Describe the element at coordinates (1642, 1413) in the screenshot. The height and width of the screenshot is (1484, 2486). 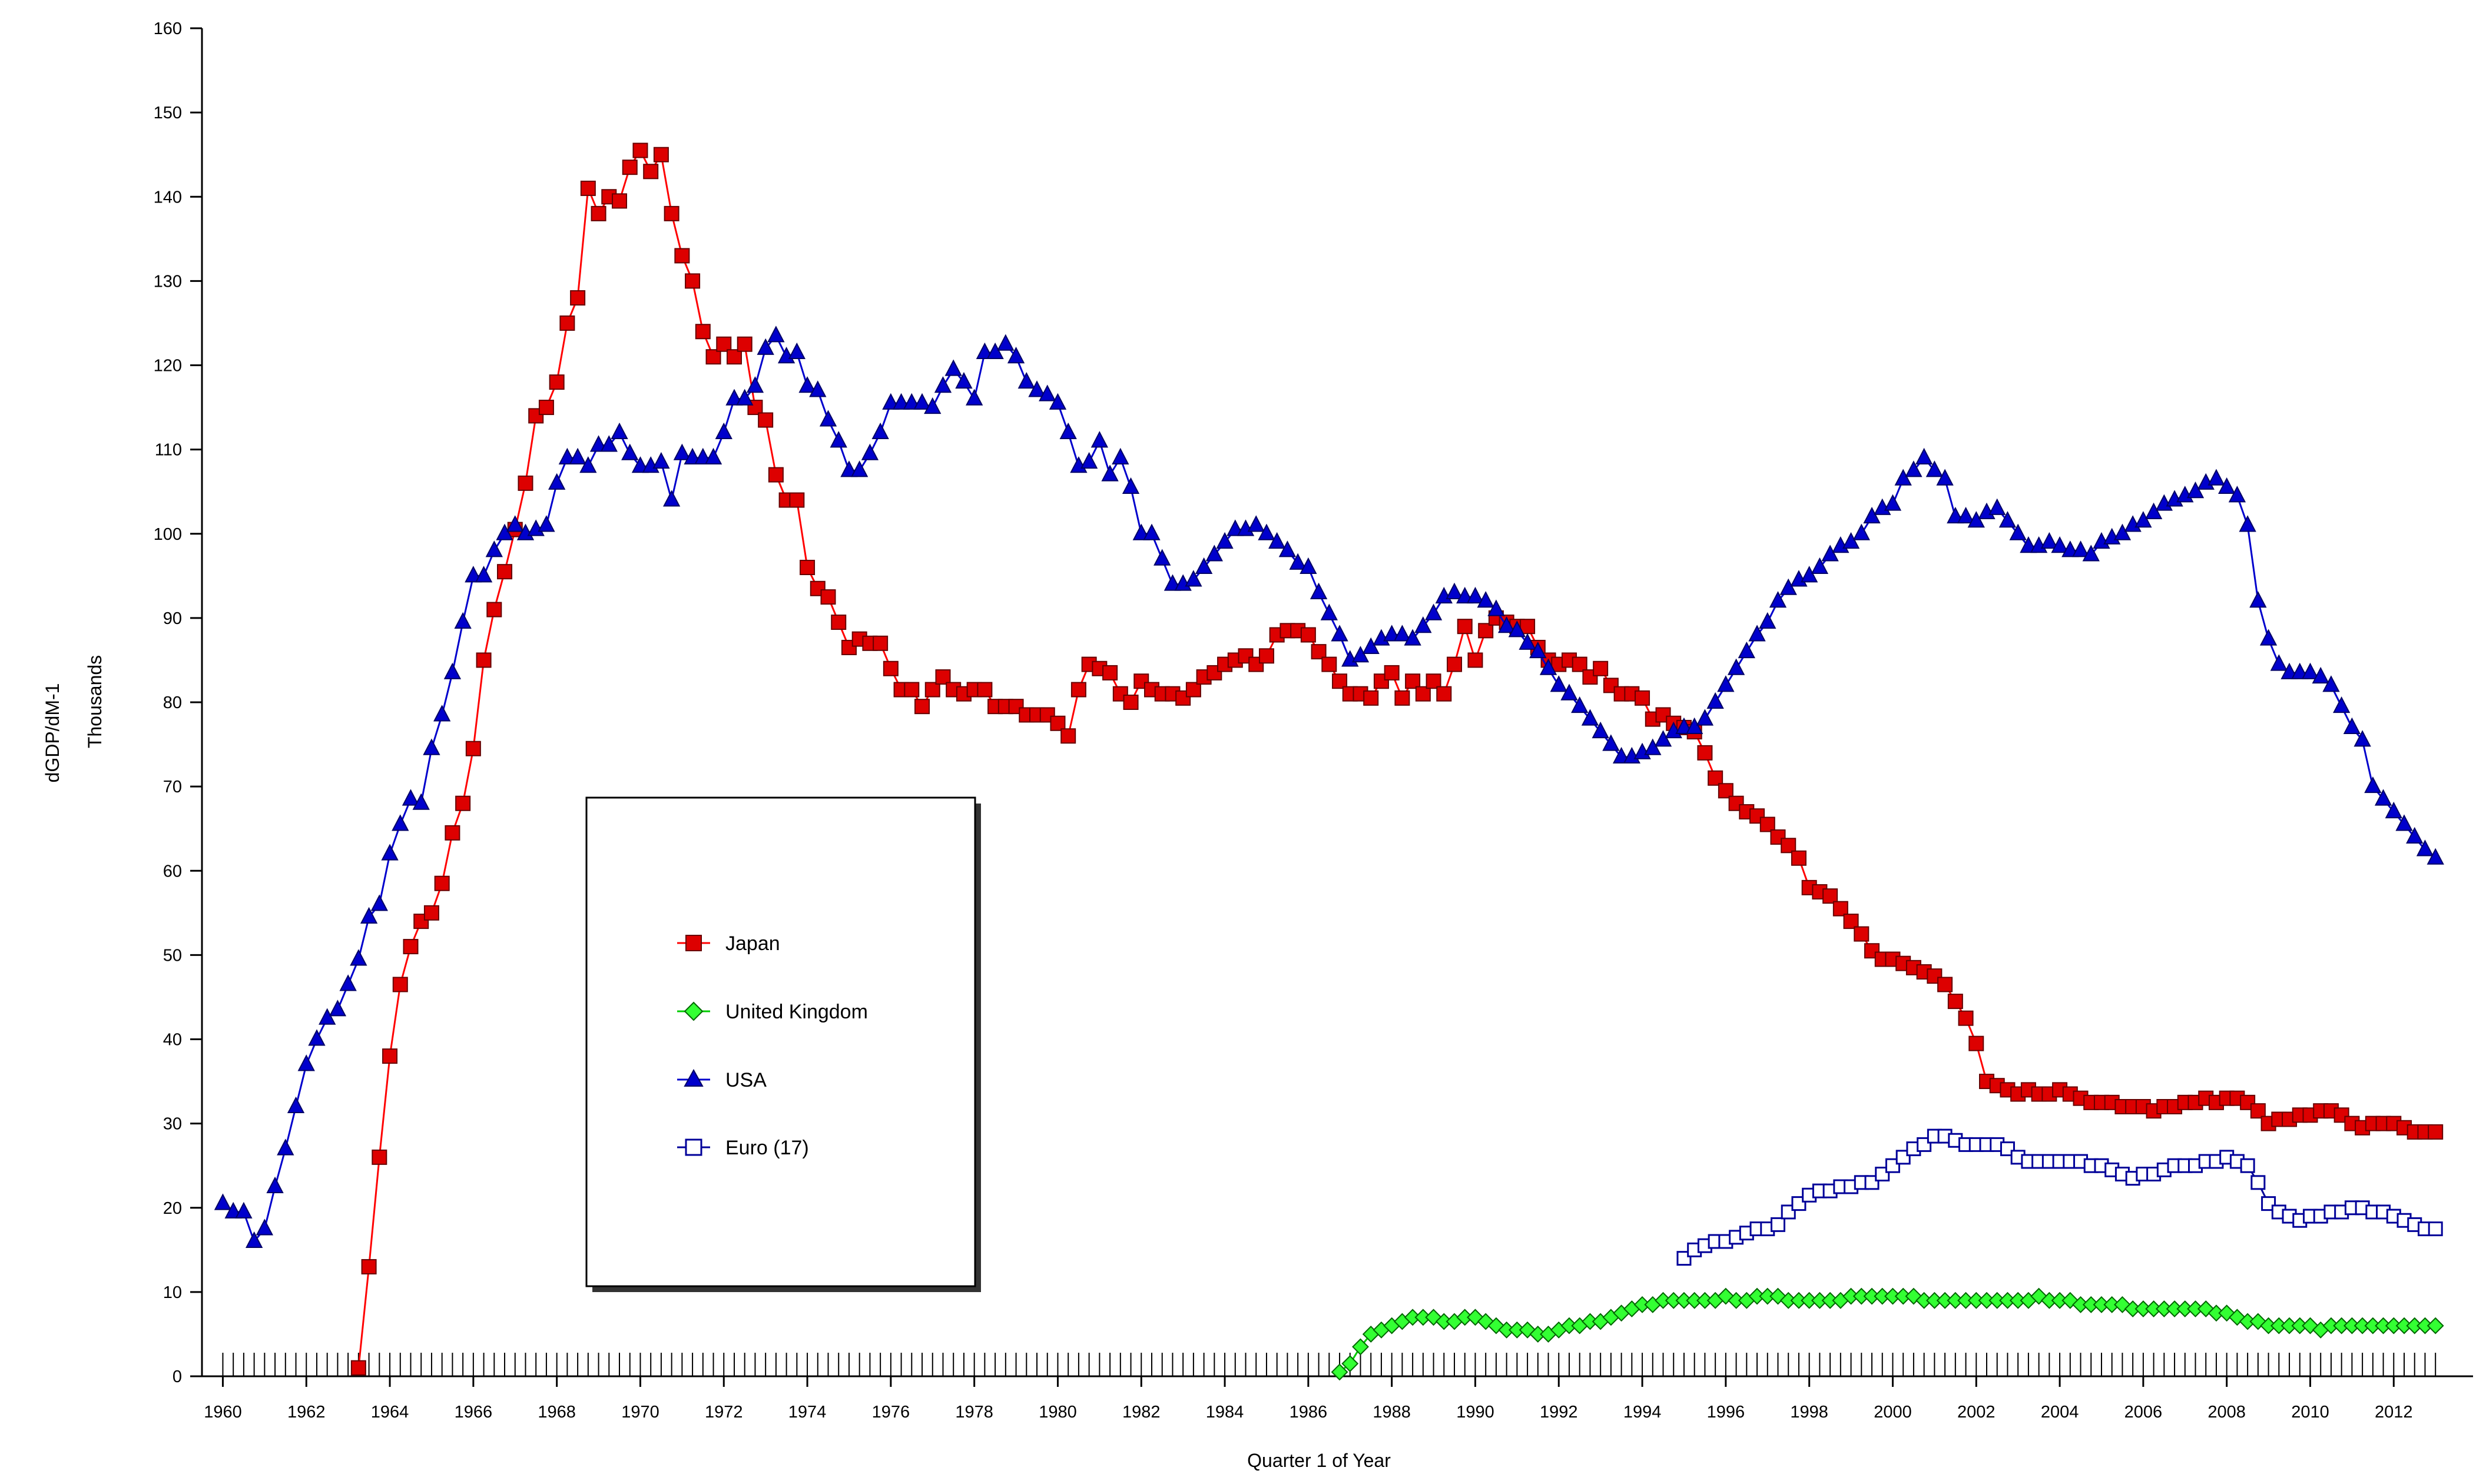
I see `x-tick-label: 1994` at that location.